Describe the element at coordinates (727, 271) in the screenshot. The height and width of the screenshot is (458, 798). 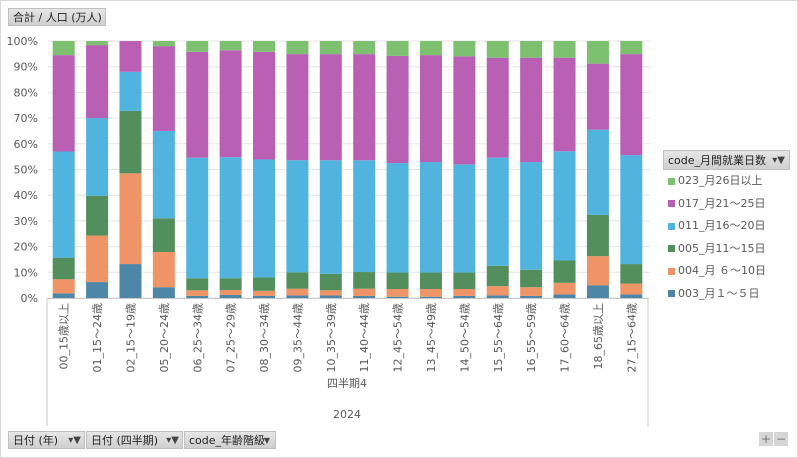
I see `legend-item: 004_月 ６～10日` at that location.